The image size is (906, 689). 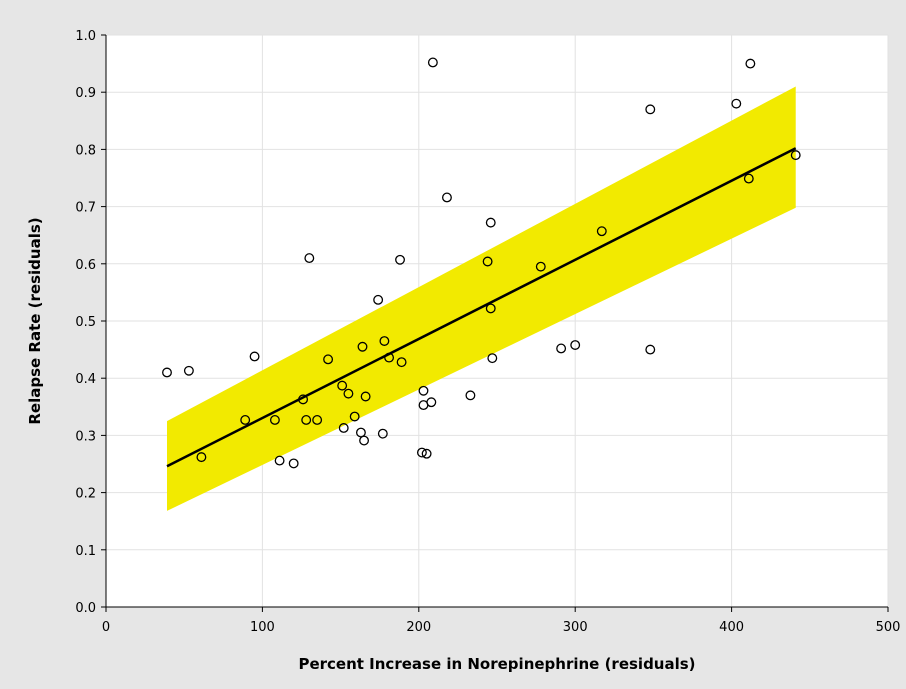 I want to click on x-tick-label: 400, so click(x=731, y=627).